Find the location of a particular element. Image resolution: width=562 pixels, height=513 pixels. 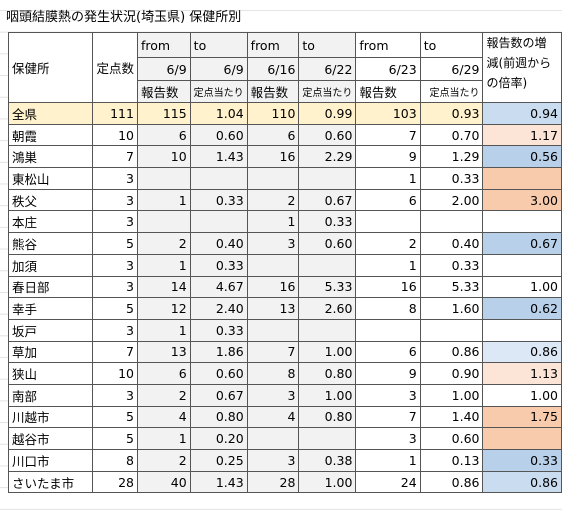

office-name: 川越市 is located at coordinates (50, 417).